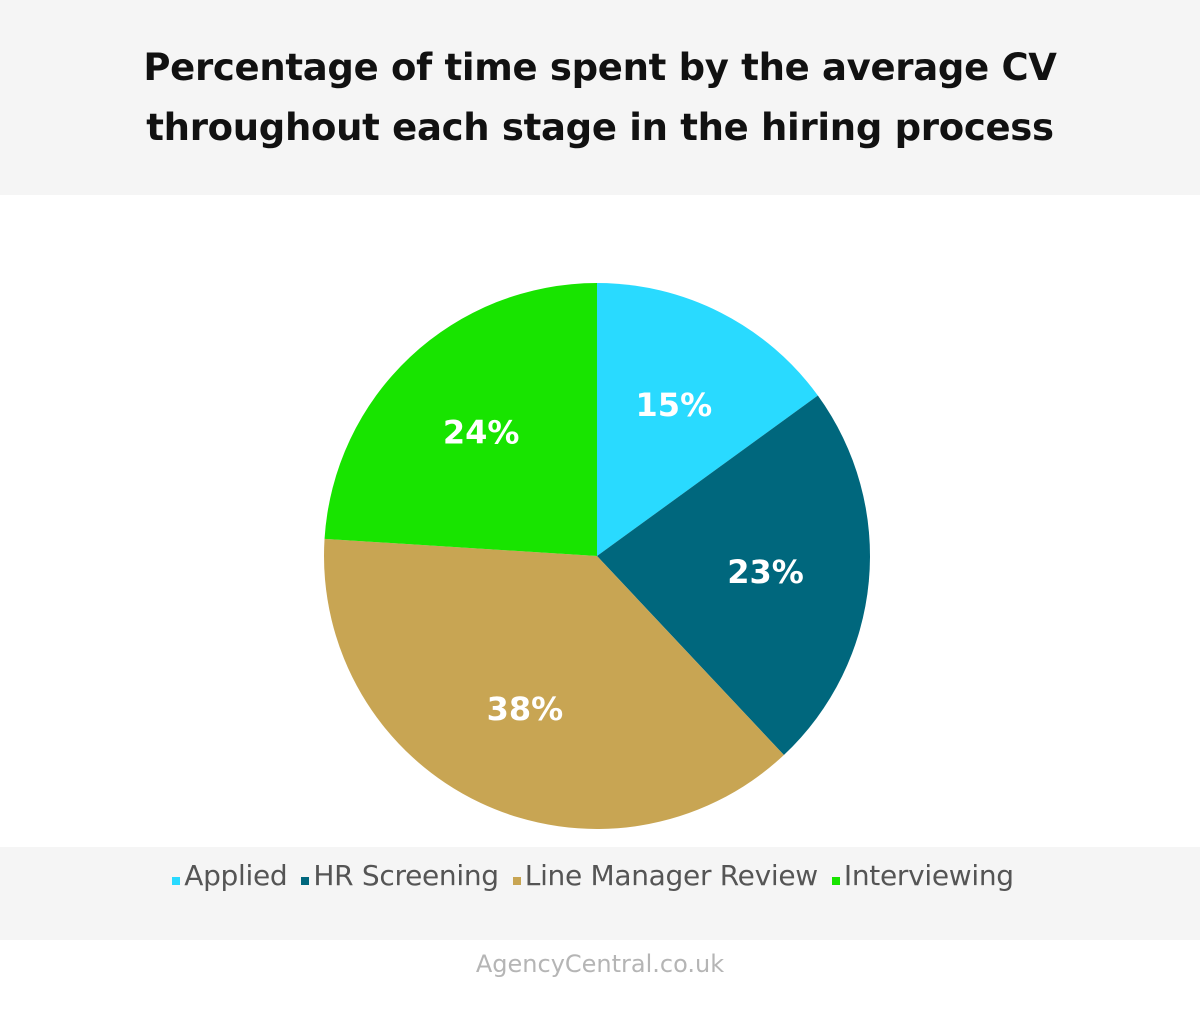 The width and height of the screenshot is (1200, 1009). I want to click on pie-slice-line-manager-review, so click(553, 683).